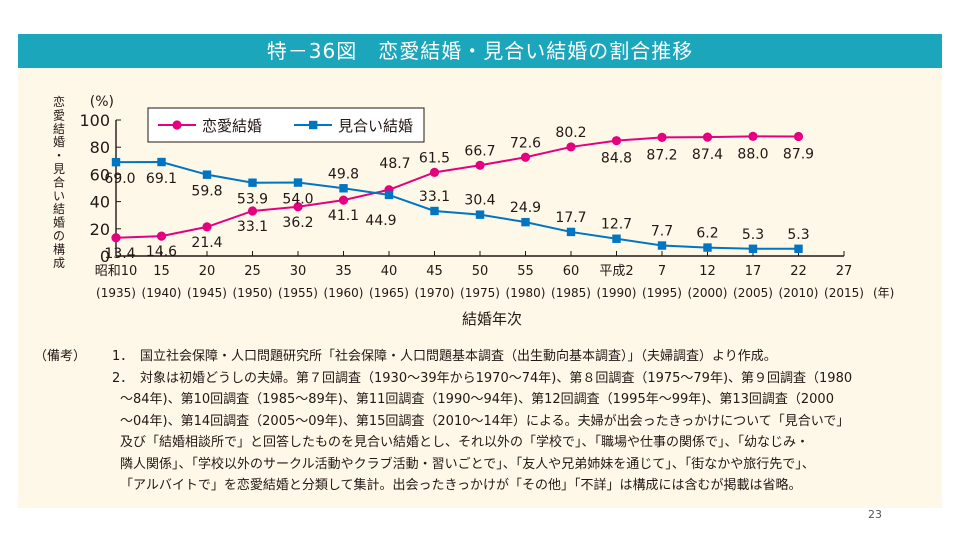  What do you see at coordinates (389, 293) in the screenshot?
I see `x-tick-label-year: (1965)` at bounding box center [389, 293].